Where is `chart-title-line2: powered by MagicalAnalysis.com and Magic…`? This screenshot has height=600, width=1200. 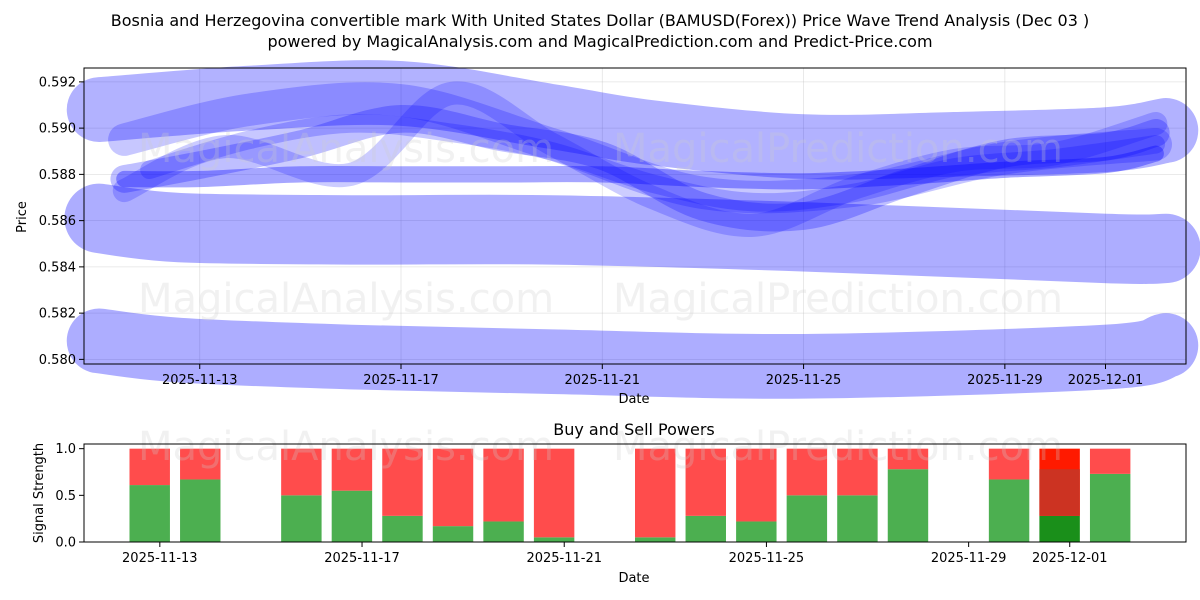 chart-title-line2: powered by MagicalAnalysis.com and Magic… is located at coordinates (599, 41).